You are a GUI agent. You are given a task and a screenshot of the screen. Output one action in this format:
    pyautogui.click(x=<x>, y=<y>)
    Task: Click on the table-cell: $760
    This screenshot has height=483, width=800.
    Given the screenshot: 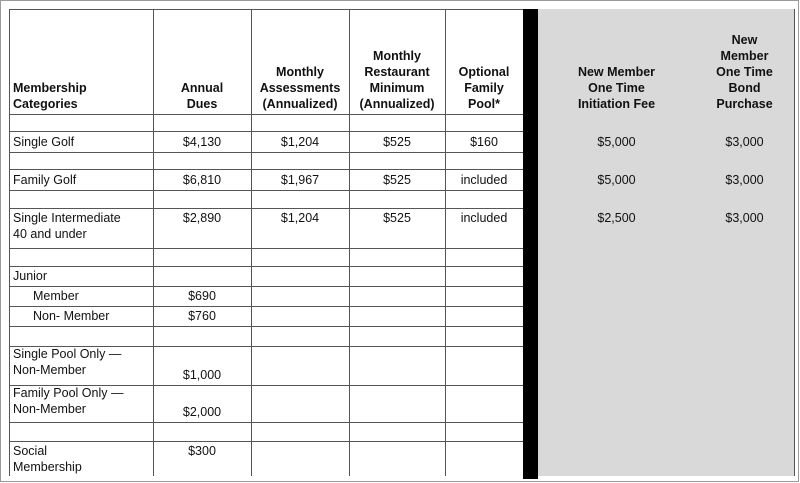 What is the action you would take?
    pyautogui.click(x=202, y=316)
    